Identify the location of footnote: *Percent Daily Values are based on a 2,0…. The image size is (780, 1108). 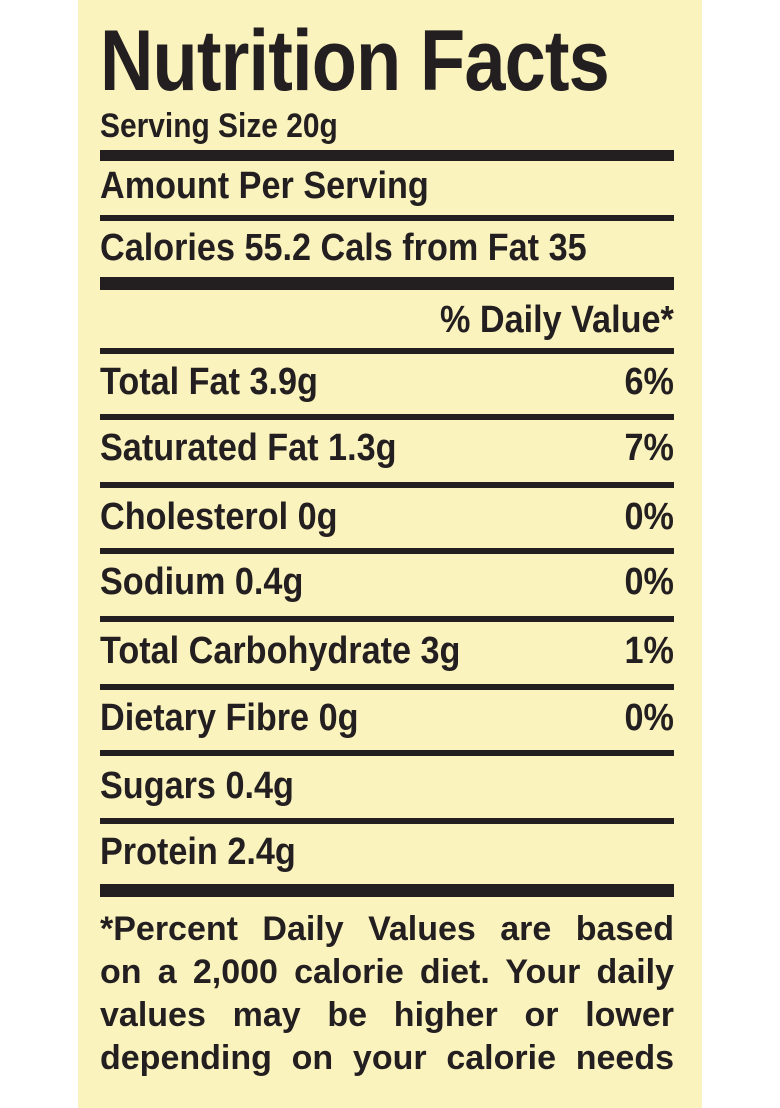
(387, 994).